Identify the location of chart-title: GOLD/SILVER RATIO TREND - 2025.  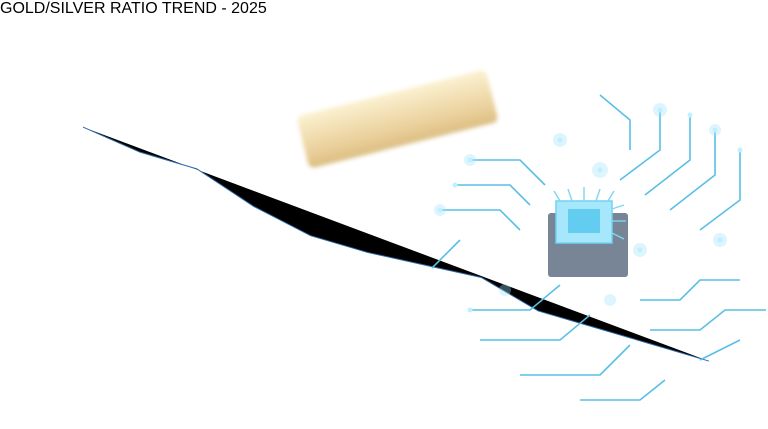
(133, 8).